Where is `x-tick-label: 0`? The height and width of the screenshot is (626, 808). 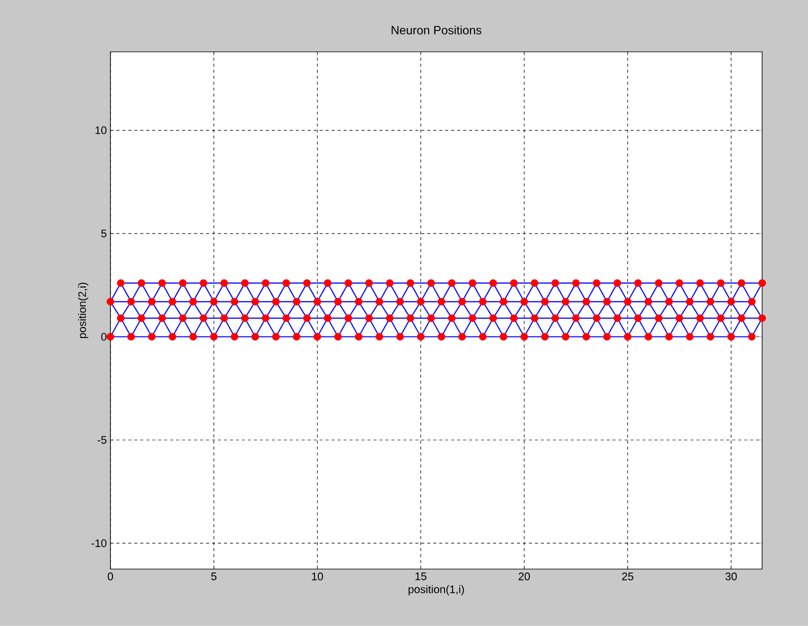
x-tick-label: 0 is located at coordinates (111, 576).